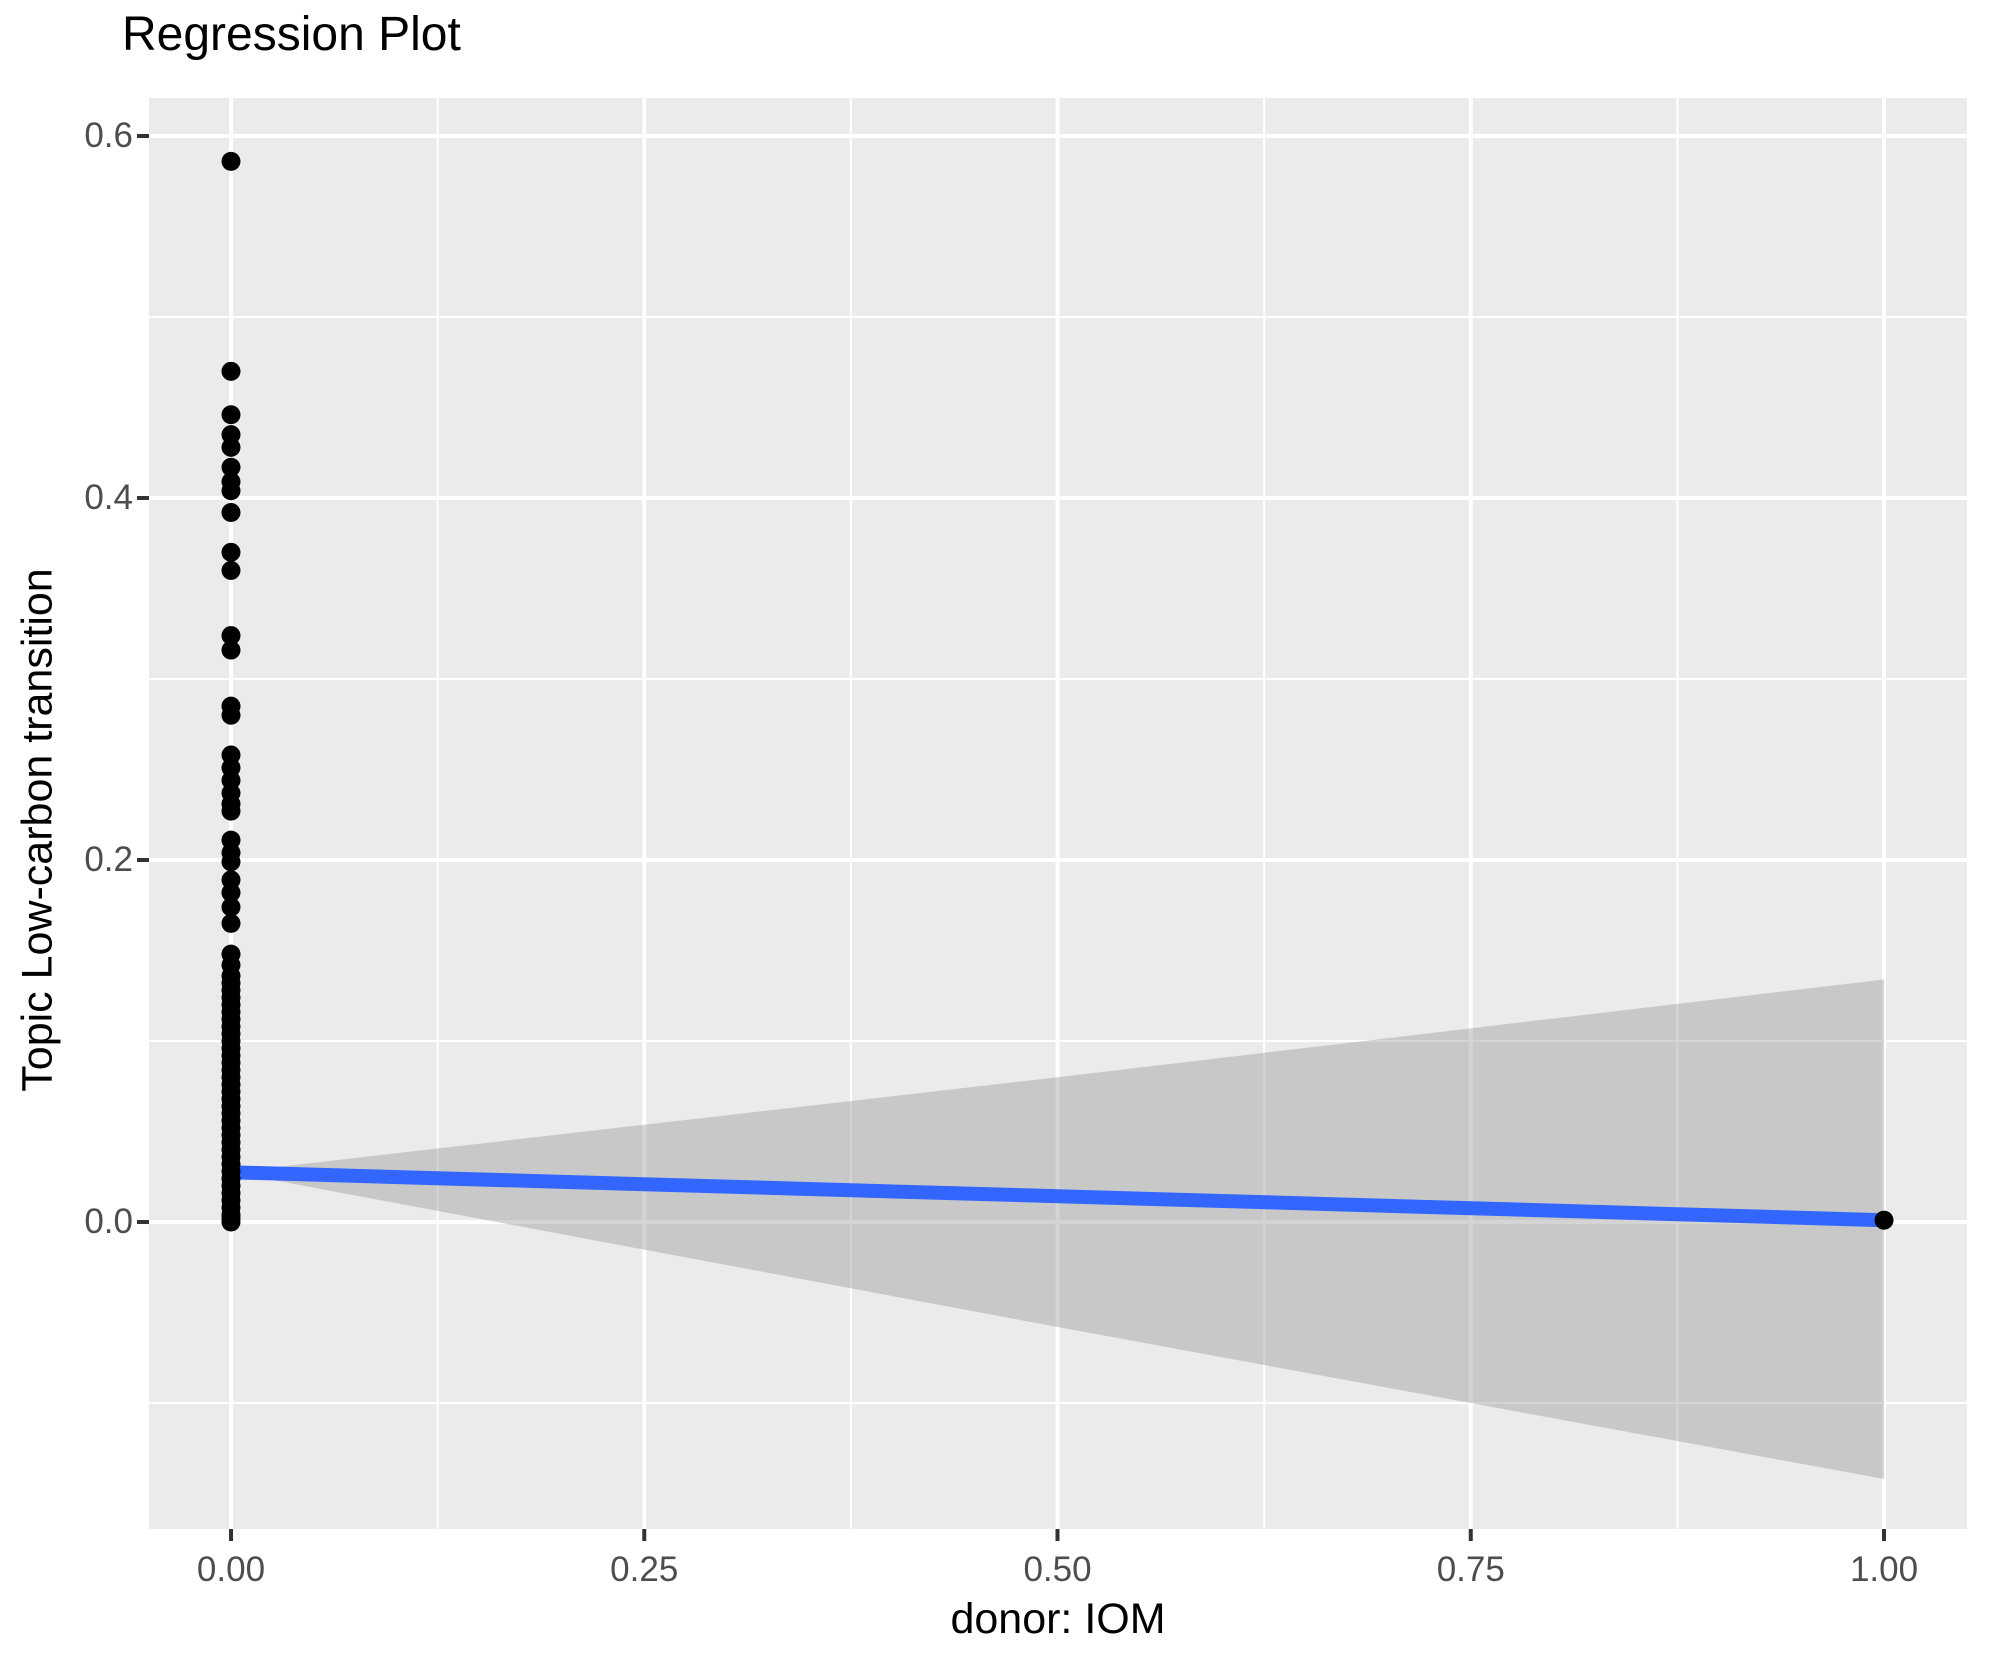 This screenshot has width=1990, height=1665. What do you see at coordinates (37, 830) in the screenshot?
I see `y-axis-title: Topic Low-carbon transition` at bounding box center [37, 830].